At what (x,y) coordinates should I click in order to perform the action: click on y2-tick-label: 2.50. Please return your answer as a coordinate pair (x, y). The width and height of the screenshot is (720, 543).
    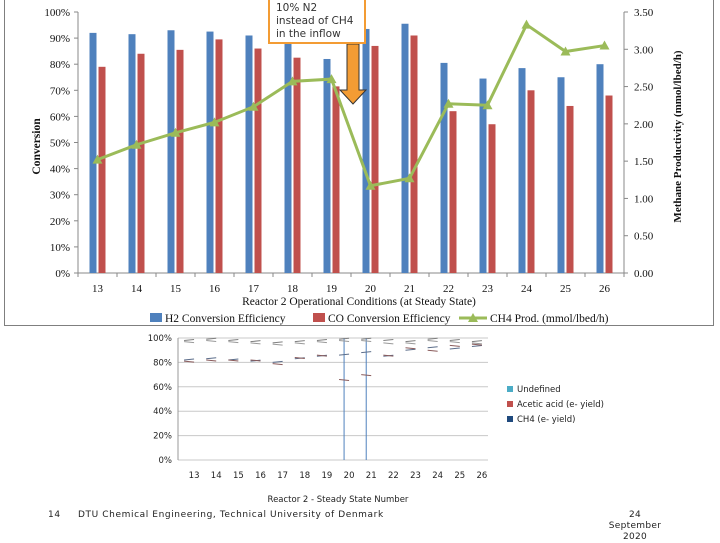
    Looking at the image, I should click on (644, 88).